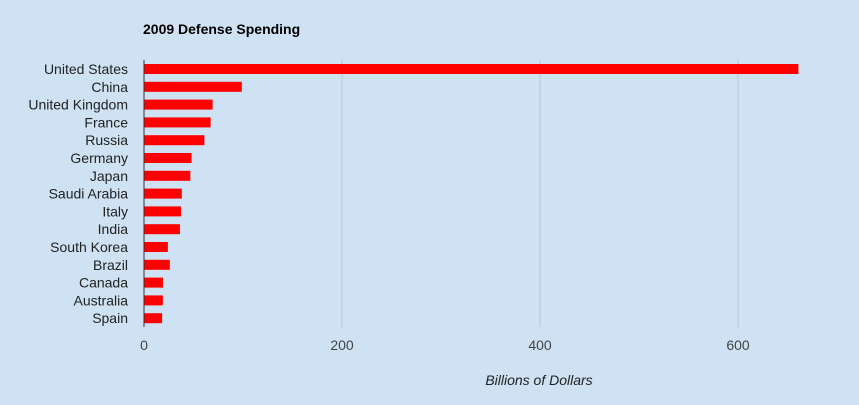  I want to click on category-label: Canada, so click(103, 283).